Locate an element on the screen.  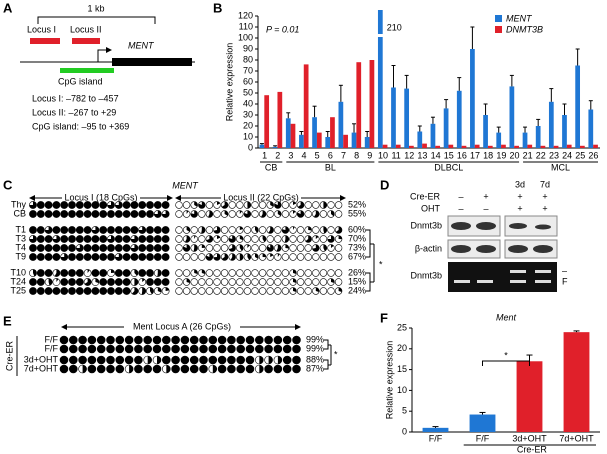
y-tick-label: 40 is located at coordinates (248, 103).